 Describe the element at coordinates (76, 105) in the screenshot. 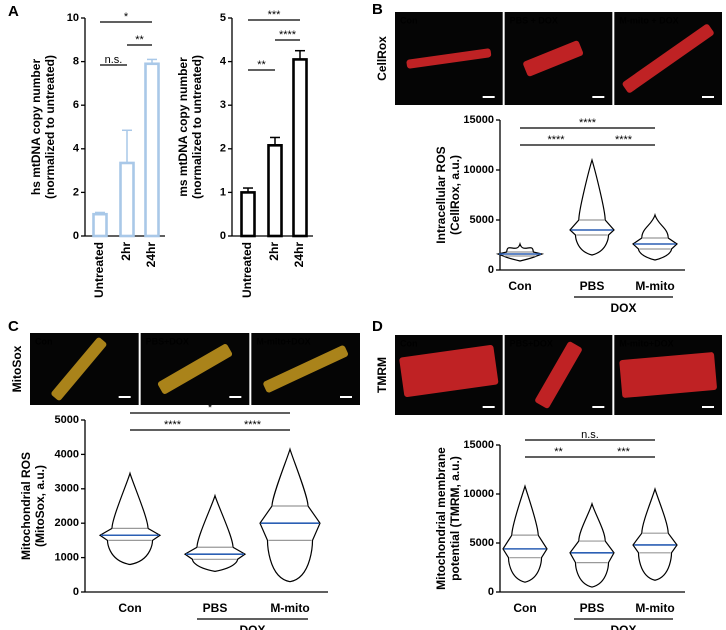

I see `y-tick-label: 6` at that location.